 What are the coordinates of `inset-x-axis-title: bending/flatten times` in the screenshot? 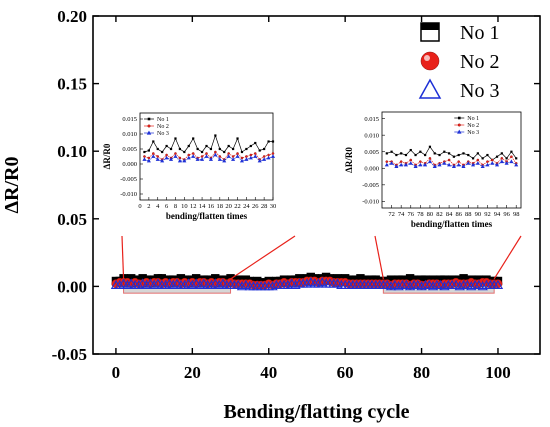 It's located at (207, 216).